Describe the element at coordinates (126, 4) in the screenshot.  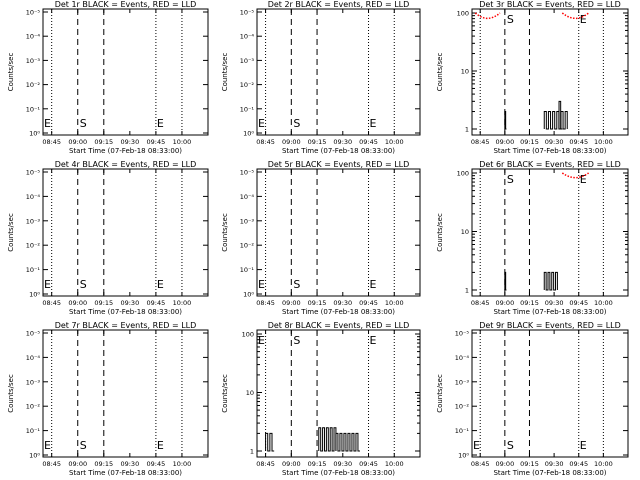
I see `plot-title: Det 1r BLACK = Events, RED = LLD` at that location.